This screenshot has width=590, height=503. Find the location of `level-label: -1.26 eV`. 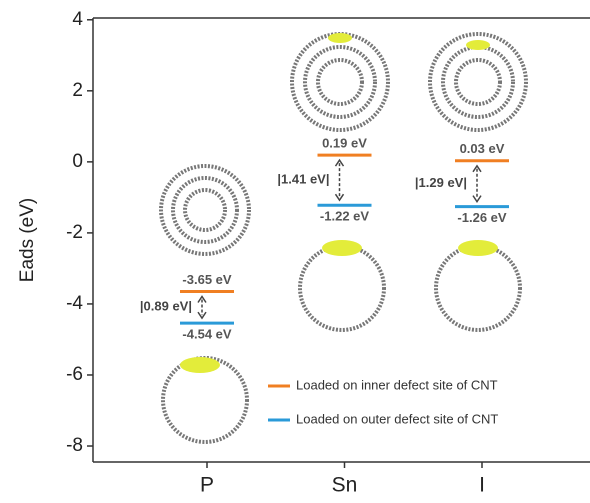

level-label: -1.26 eV is located at coordinates (481, 217).